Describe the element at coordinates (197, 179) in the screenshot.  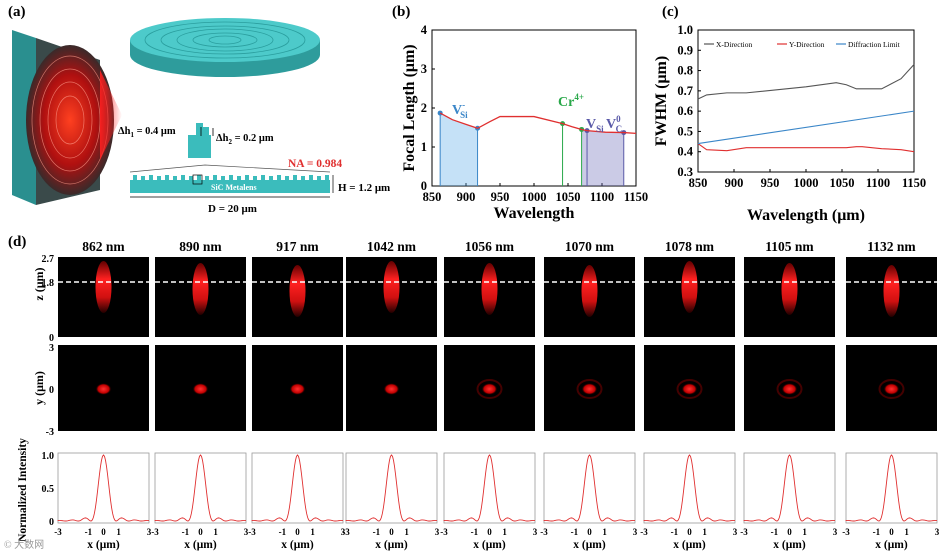
I see `zoom-box` at that location.